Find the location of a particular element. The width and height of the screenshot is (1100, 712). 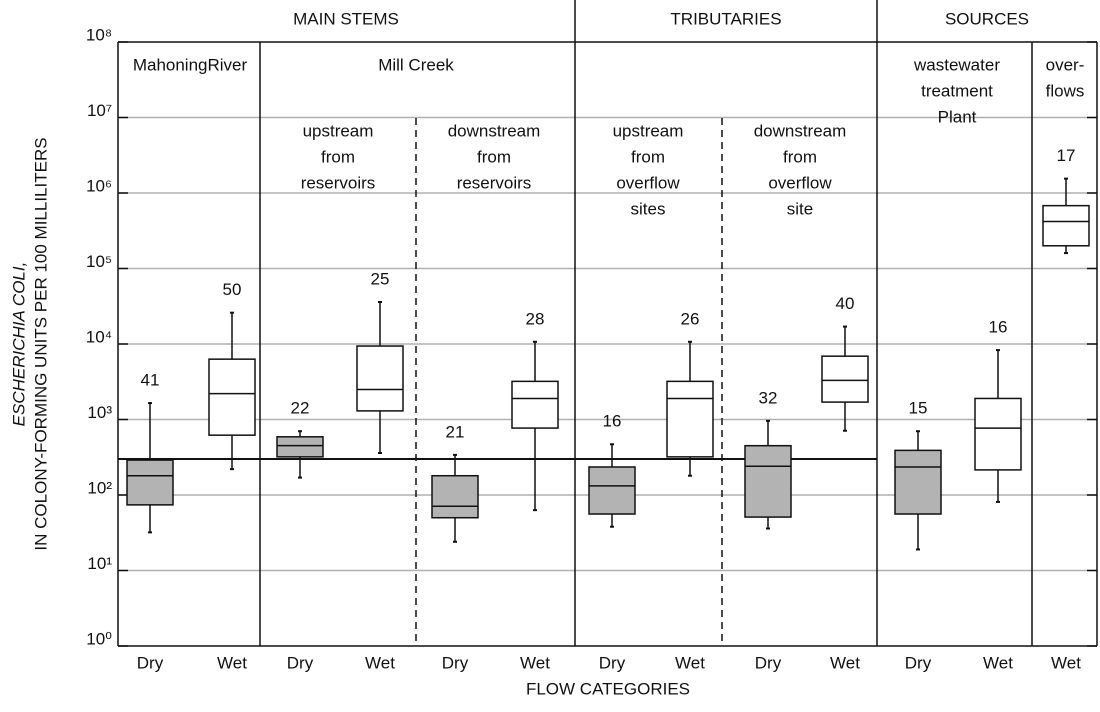

count-label: 26 is located at coordinates (690, 318).